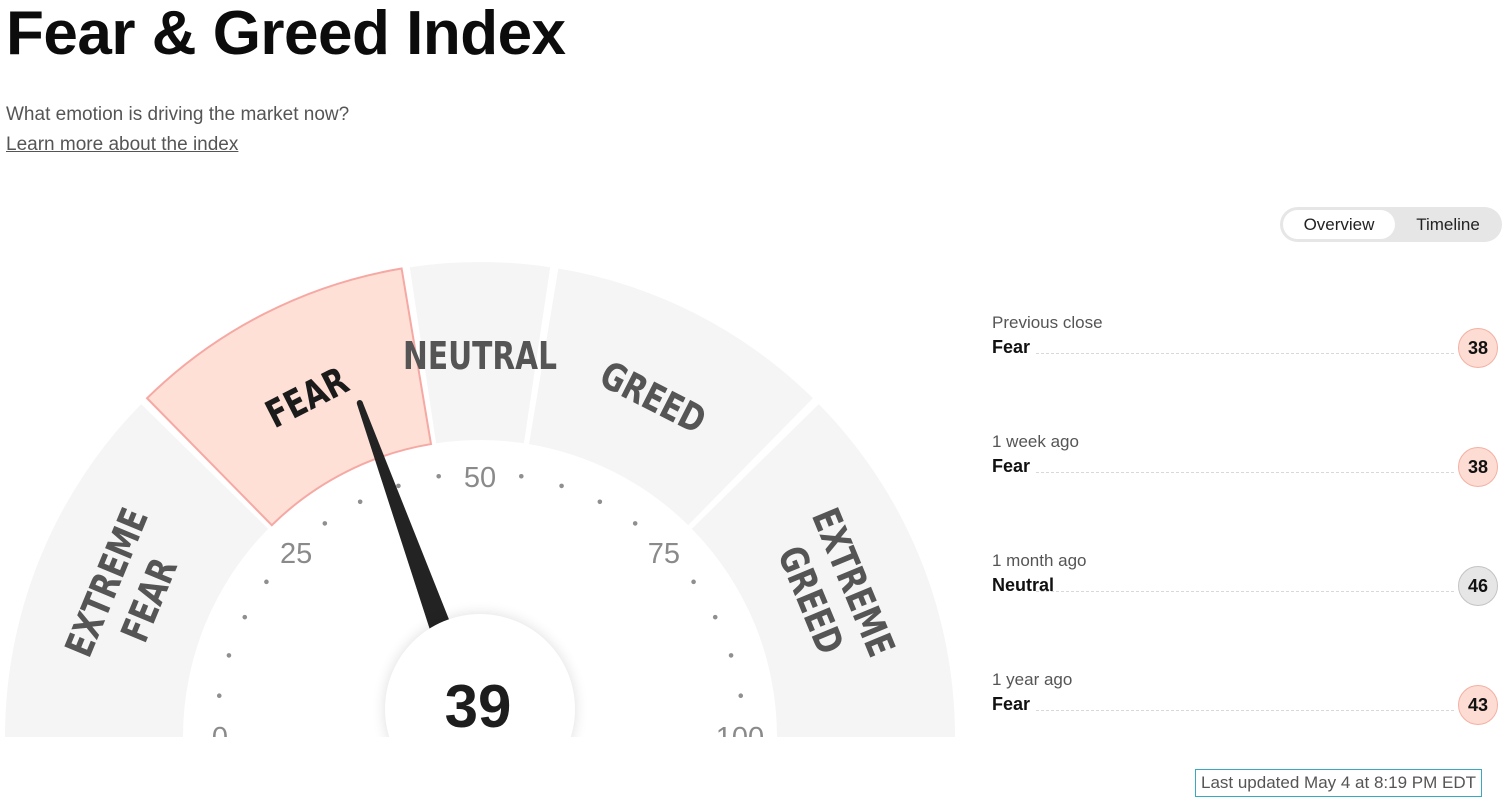  I want to click on zone-label-line: NEUTRAL, so click(480, 356).